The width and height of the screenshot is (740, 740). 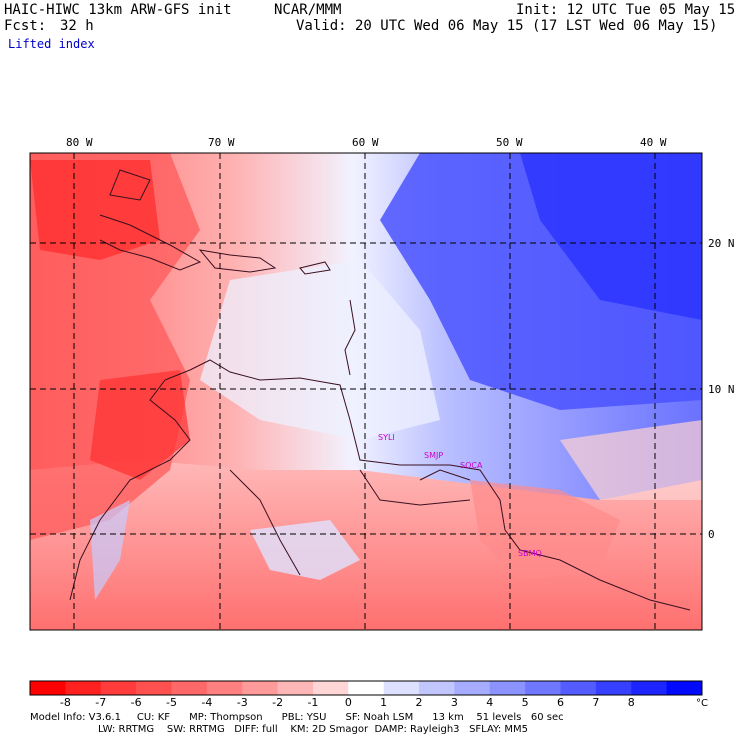 I want to click on station-label: SBMQ, so click(x=530, y=553).